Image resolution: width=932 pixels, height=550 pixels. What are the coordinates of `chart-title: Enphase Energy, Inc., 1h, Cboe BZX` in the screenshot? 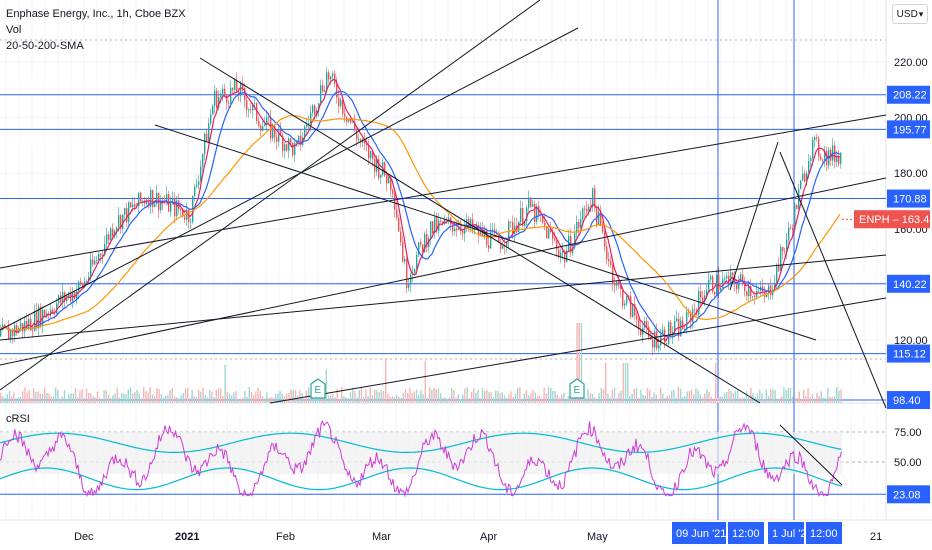 It's located at (96, 14).